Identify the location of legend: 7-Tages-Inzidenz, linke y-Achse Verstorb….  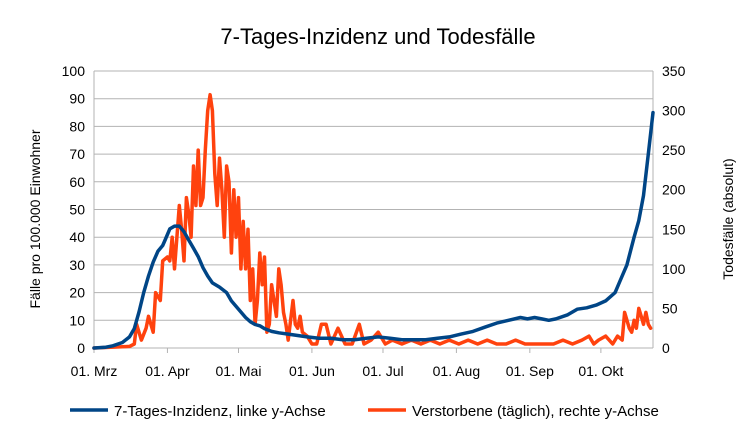
(364, 411).